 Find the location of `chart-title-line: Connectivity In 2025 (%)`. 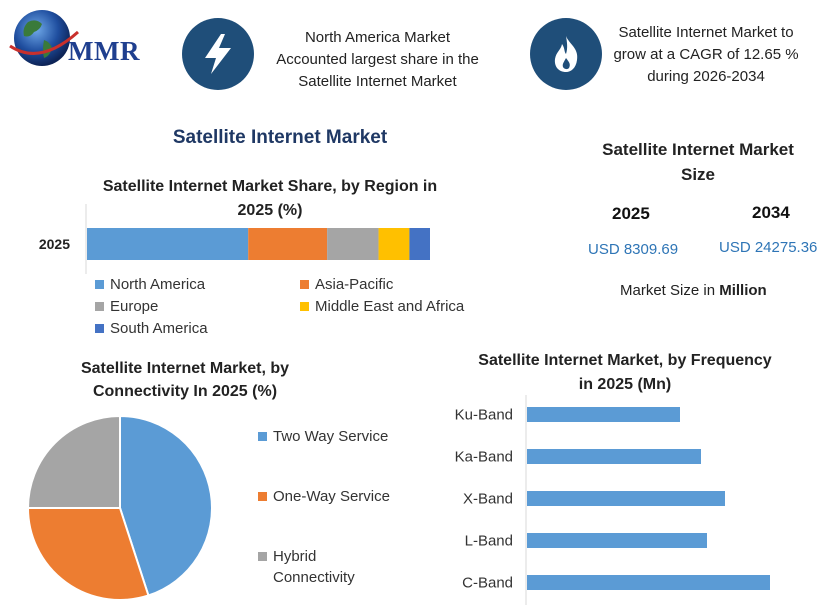

chart-title-line: Connectivity In 2025 (%) is located at coordinates (185, 391).